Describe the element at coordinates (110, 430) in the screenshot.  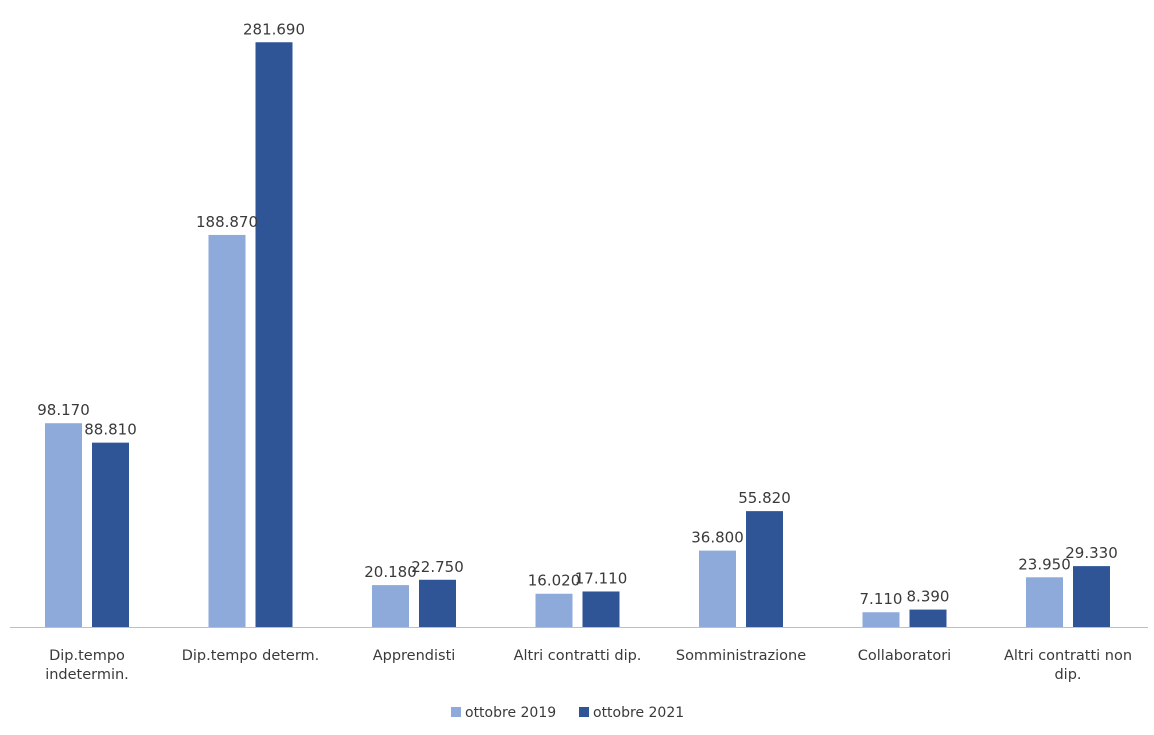
I see `data-label-2021-0: 88.810` at that location.